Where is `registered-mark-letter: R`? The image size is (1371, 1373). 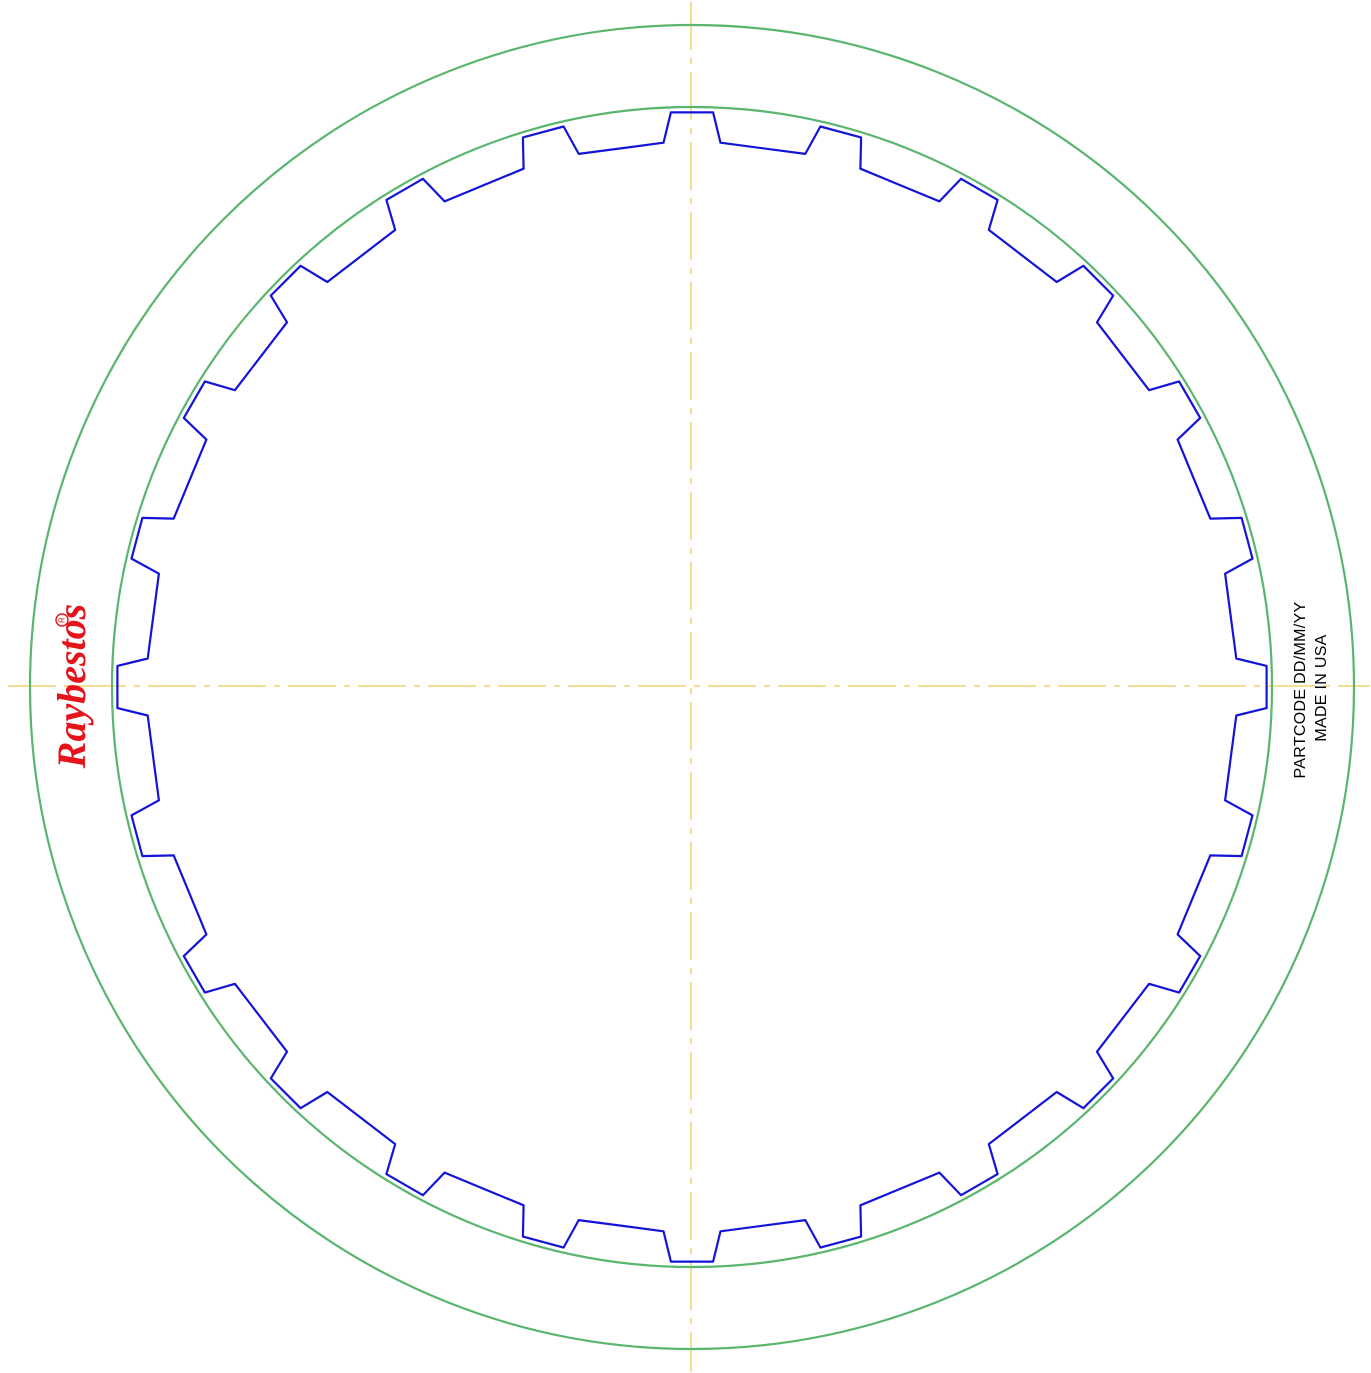 registered-mark-letter: R is located at coordinates (62, 620).